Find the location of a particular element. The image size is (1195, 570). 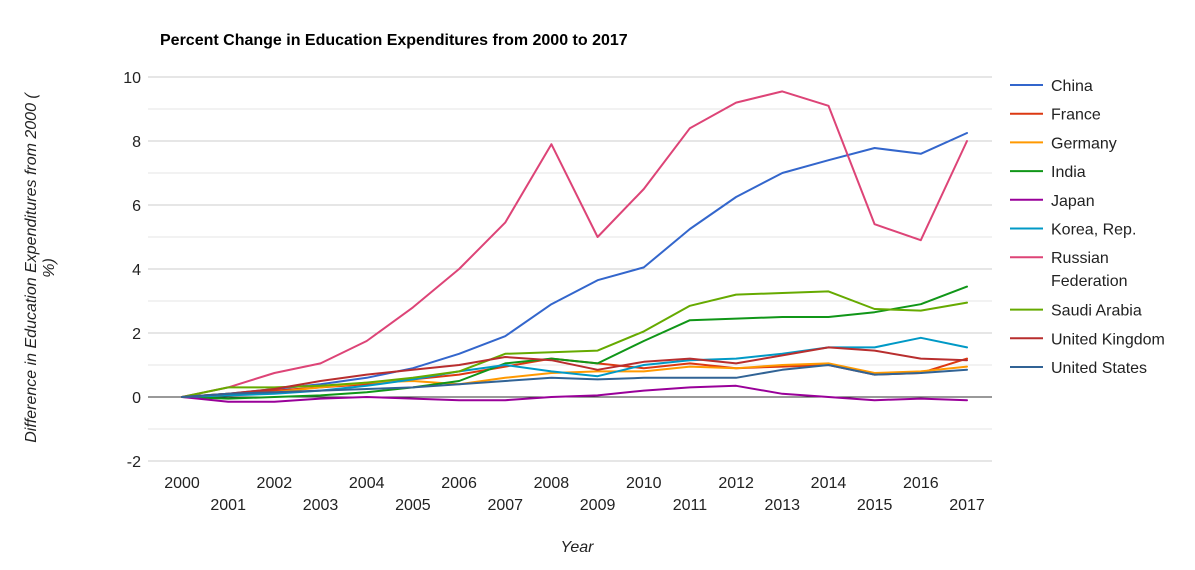

series-line-germany is located at coordinates (574, 380).